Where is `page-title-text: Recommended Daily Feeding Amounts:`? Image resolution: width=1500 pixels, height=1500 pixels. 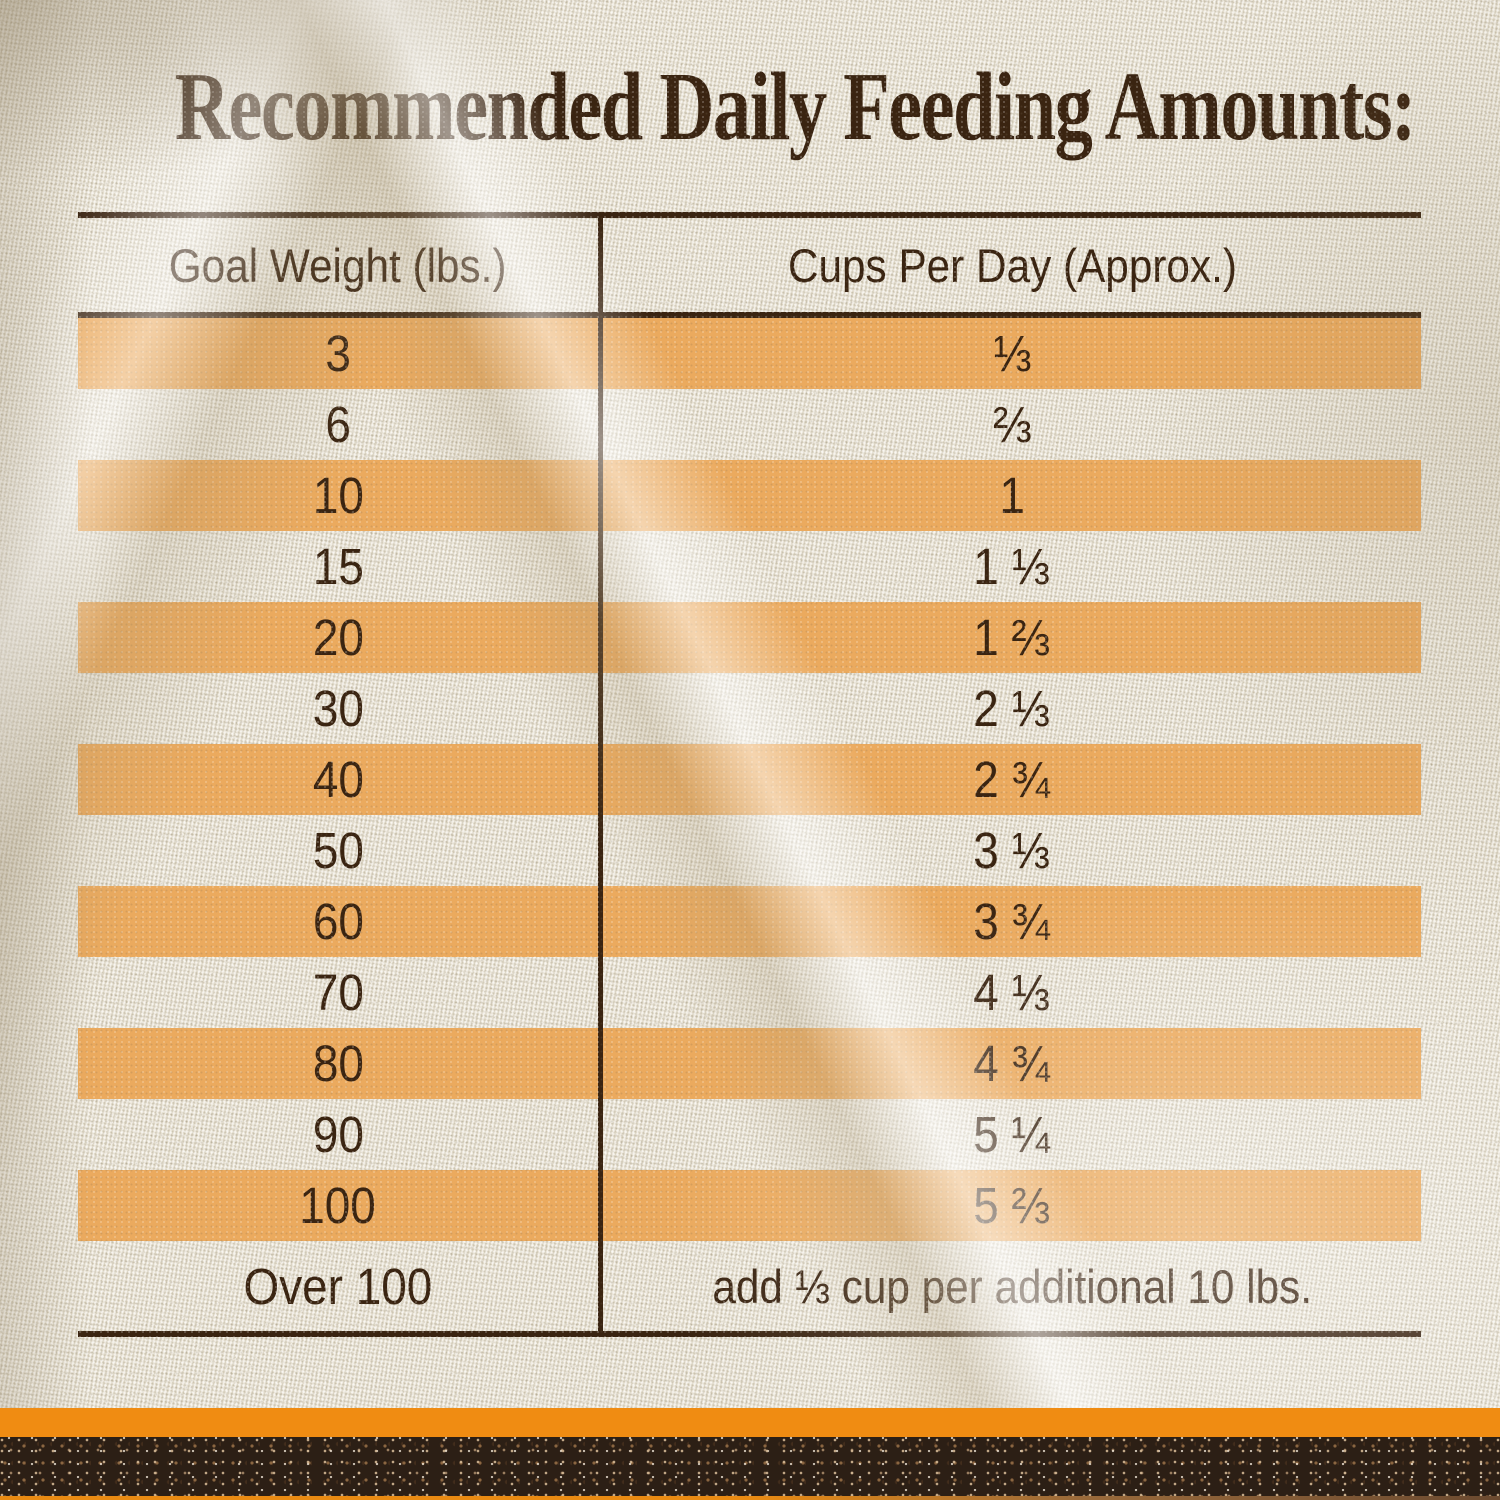
page-title-text: Recommended Daily Feeding Amounts: is located at coordinates (795, 107).